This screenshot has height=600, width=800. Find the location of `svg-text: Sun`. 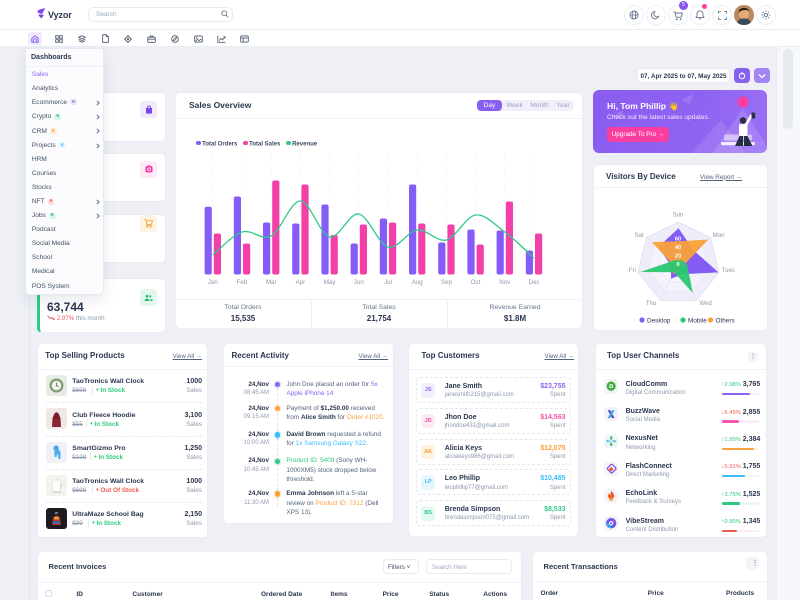

svg-text: Sun is located at coordinates (678, 216).